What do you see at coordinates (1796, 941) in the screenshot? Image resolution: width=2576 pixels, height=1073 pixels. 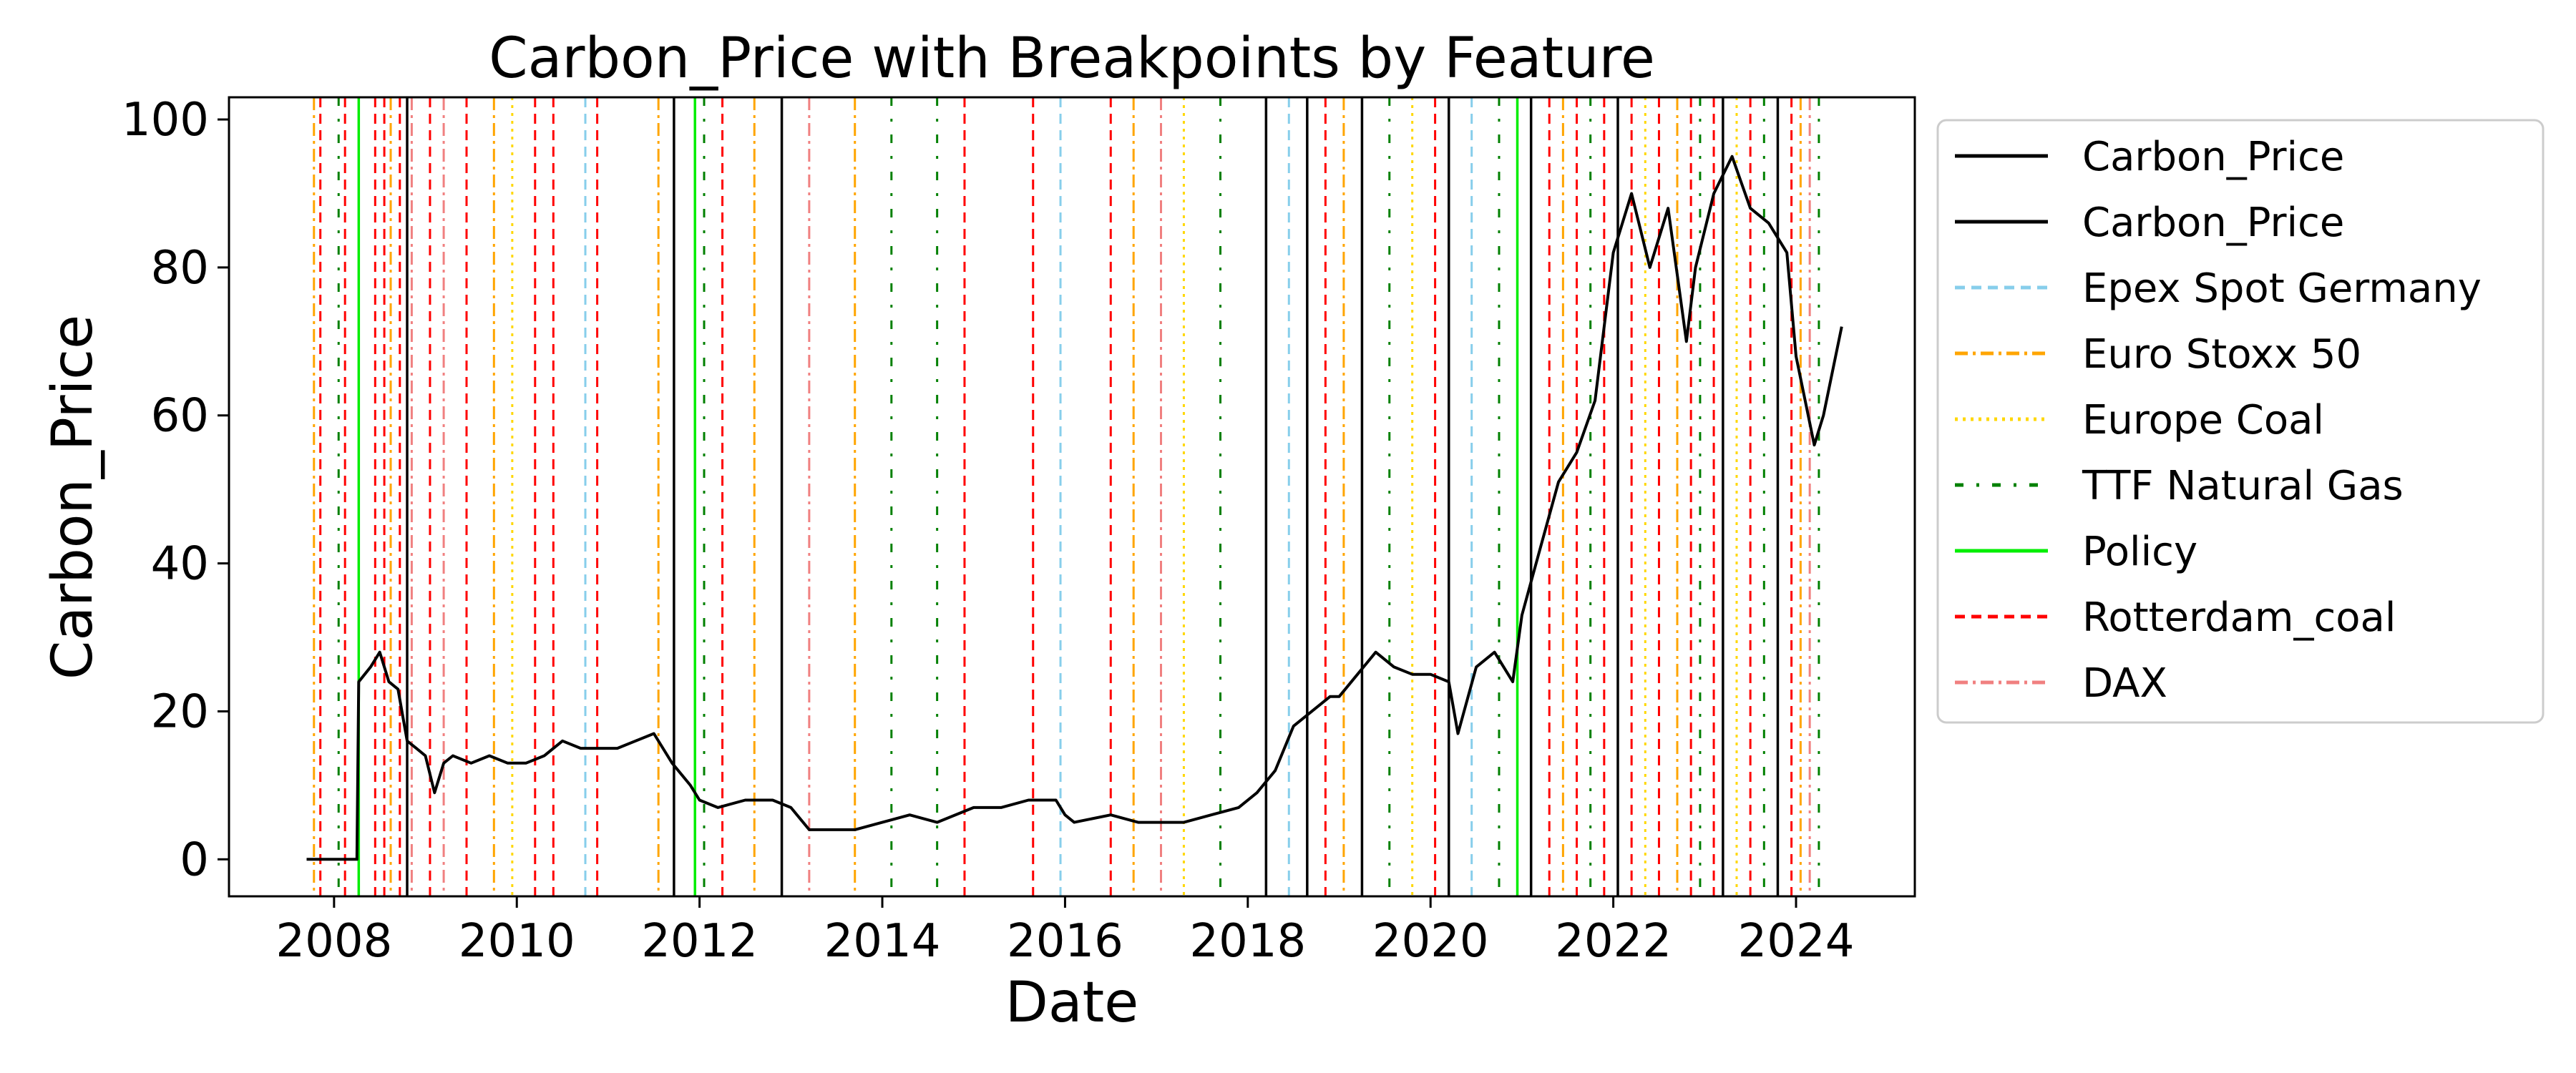 I see `x-tick-label: 2024` at bounding box center [1796, 941].